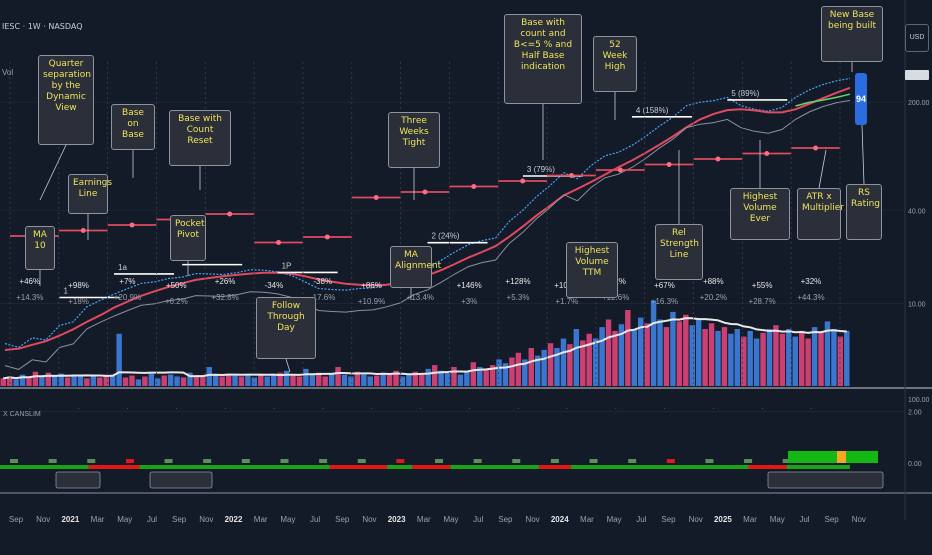 Image resolution: width=932 pixels, height=555 pixels. Describe the element at coordinates (200, 138) in the screenshot. I see `callout-base-count-reset: Base with Count Reset` at that location.